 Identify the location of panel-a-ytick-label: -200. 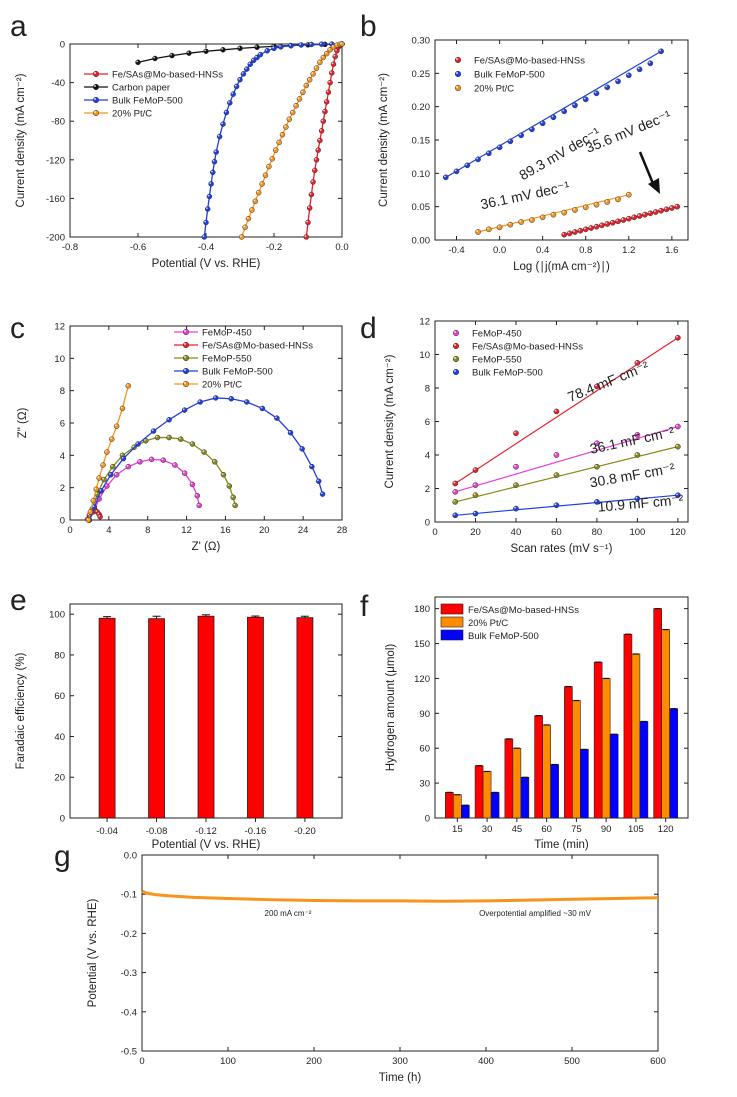
(55, 238).